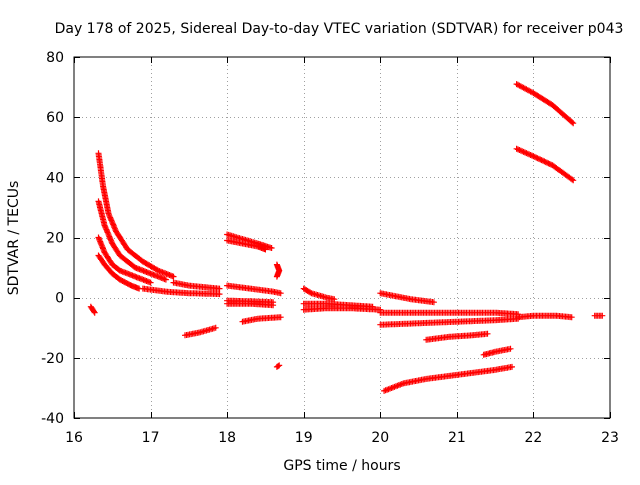 This screenshot has width=640, height=485. I want to click on y-tick-label: 0, so click(59, 299).